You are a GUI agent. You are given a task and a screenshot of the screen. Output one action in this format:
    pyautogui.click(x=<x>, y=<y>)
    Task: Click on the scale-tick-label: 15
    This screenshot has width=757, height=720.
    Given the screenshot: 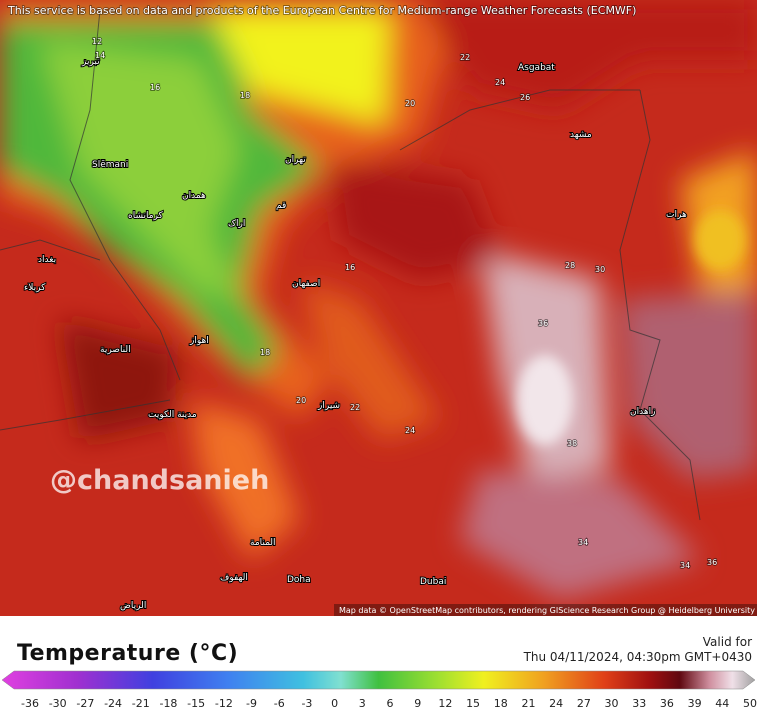 What is the action you would take?
    pyautogui.click(x=473, y=703)
    